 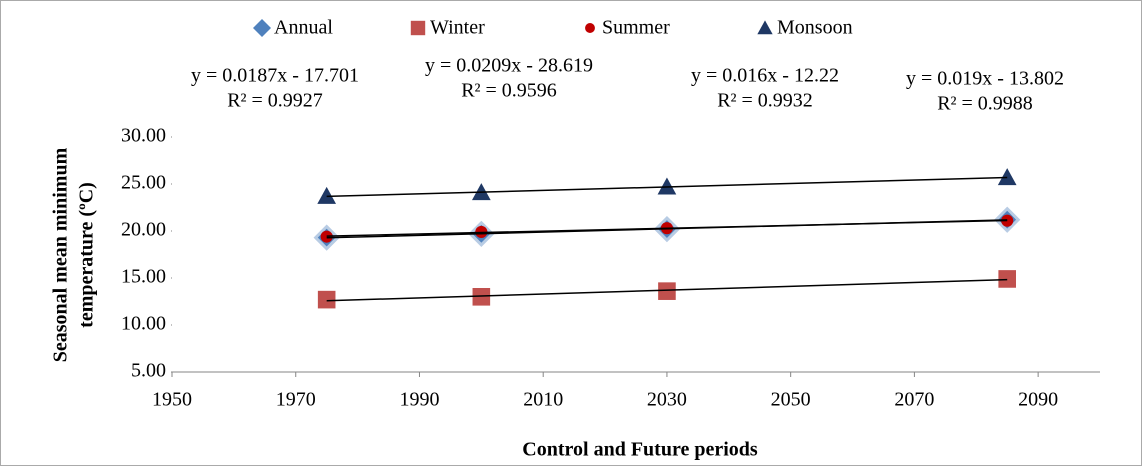 I want to click on x-tick-label: 2050, so click(x=791, y=400).